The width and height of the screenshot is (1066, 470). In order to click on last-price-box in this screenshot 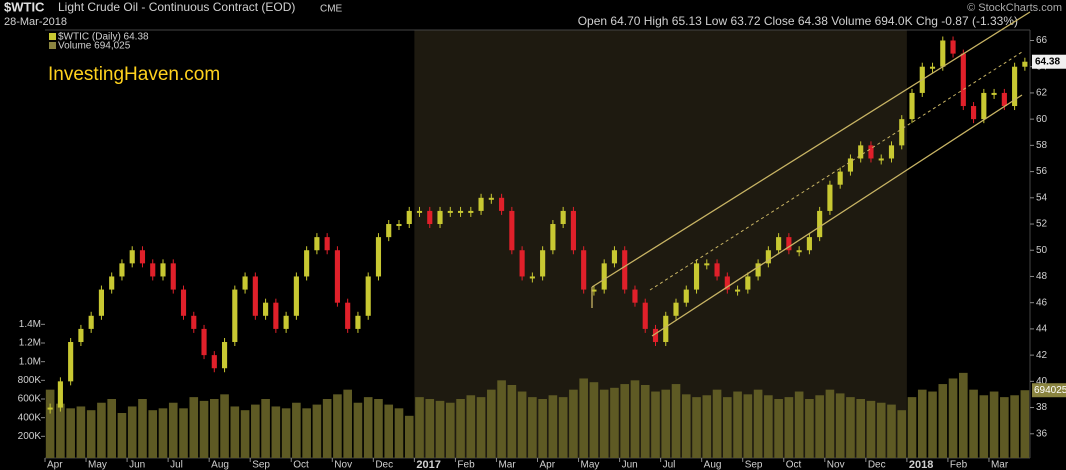, I will do `click(1049, 61)`.